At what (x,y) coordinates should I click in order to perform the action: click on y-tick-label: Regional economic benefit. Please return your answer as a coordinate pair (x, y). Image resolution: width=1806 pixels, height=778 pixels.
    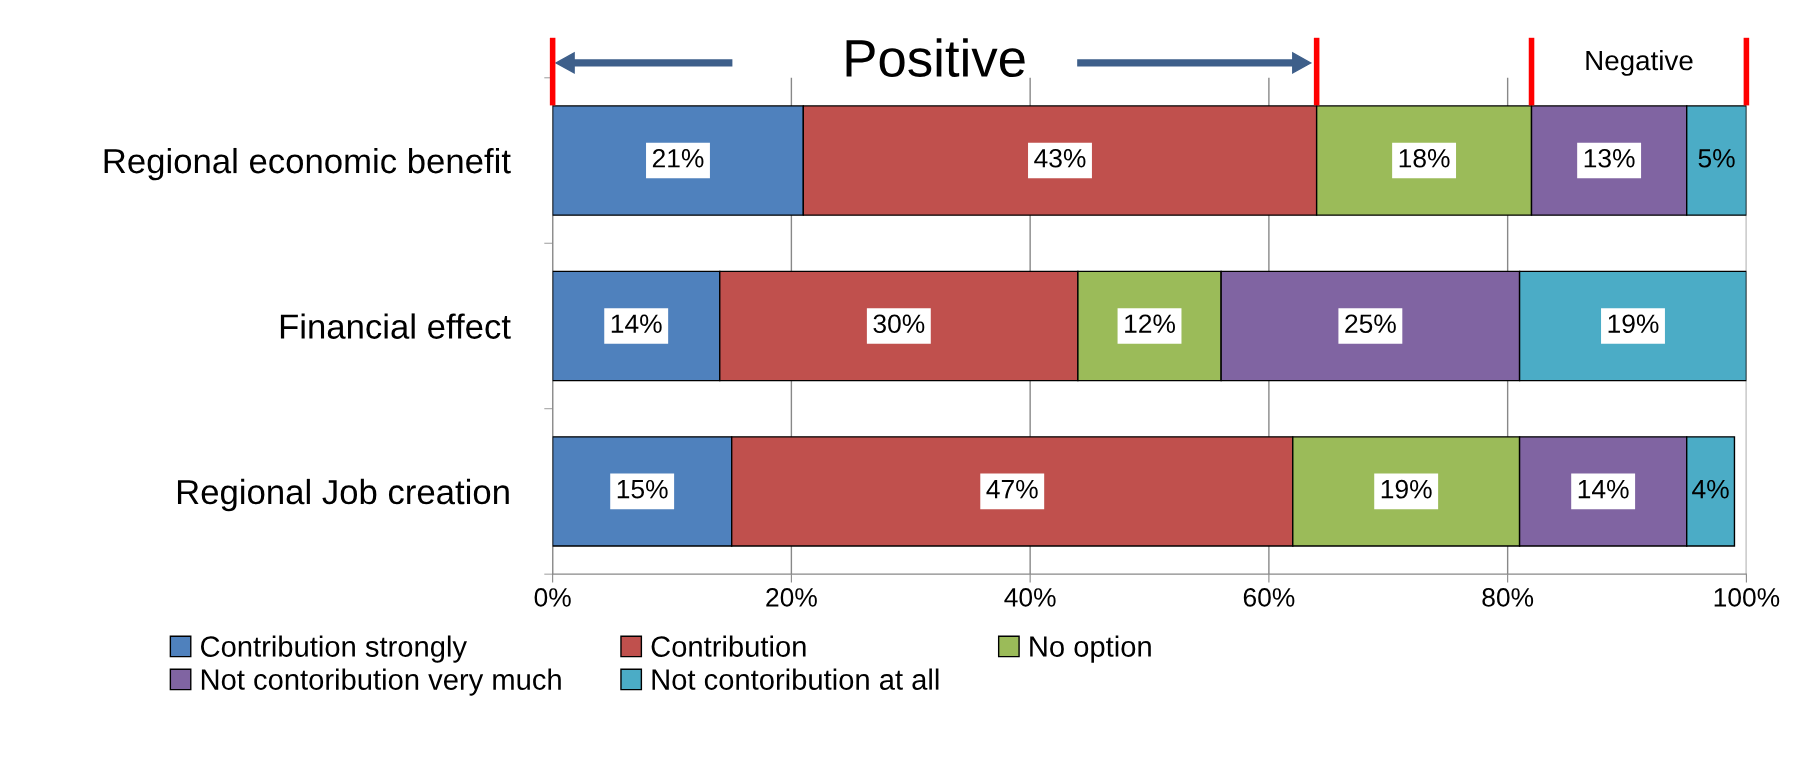
    Looking at the image, I should click on (307, 164).